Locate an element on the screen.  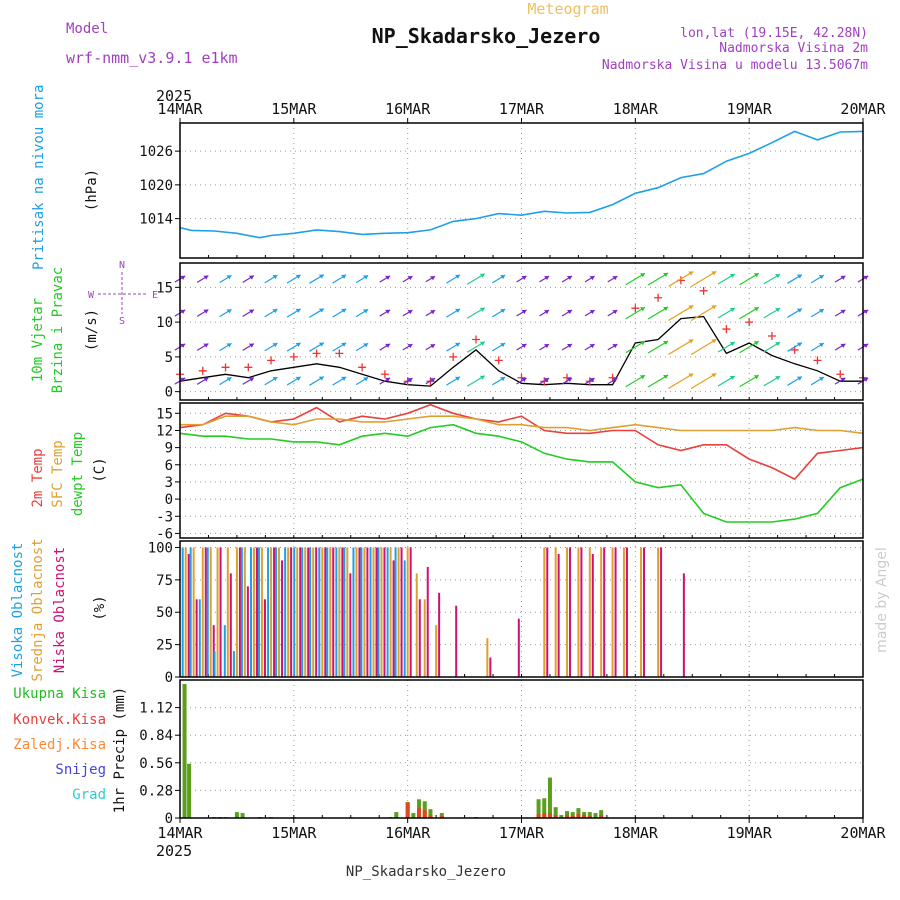
y-tick-label: 1.12 is located at coordinates (156, 709).